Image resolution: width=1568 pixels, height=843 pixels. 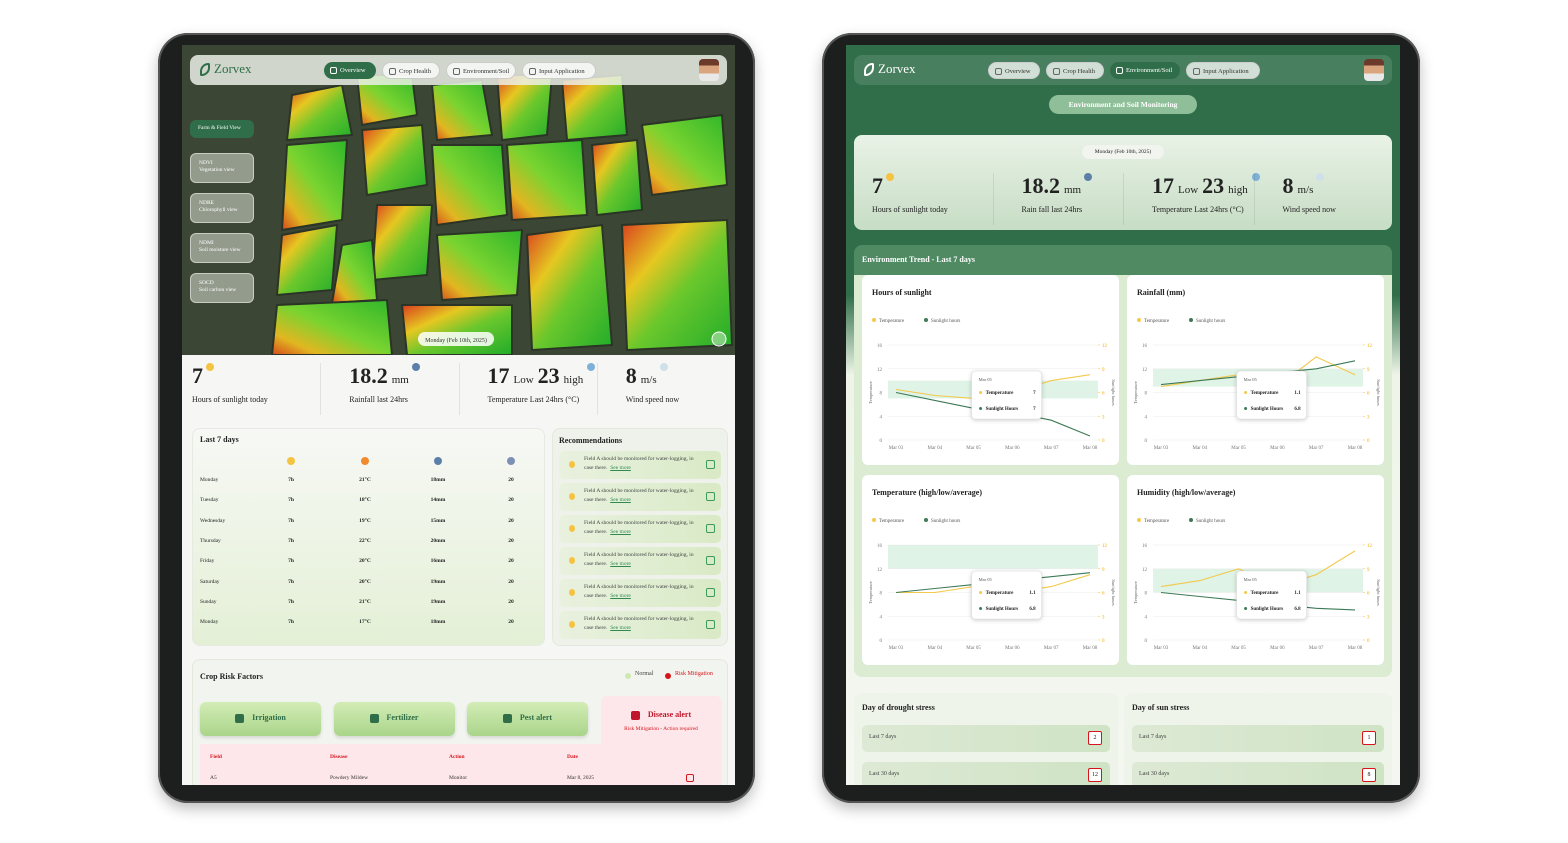 I want to click on map-layer-button: NDMI Soil moisture view, so click(x=222, y=248).